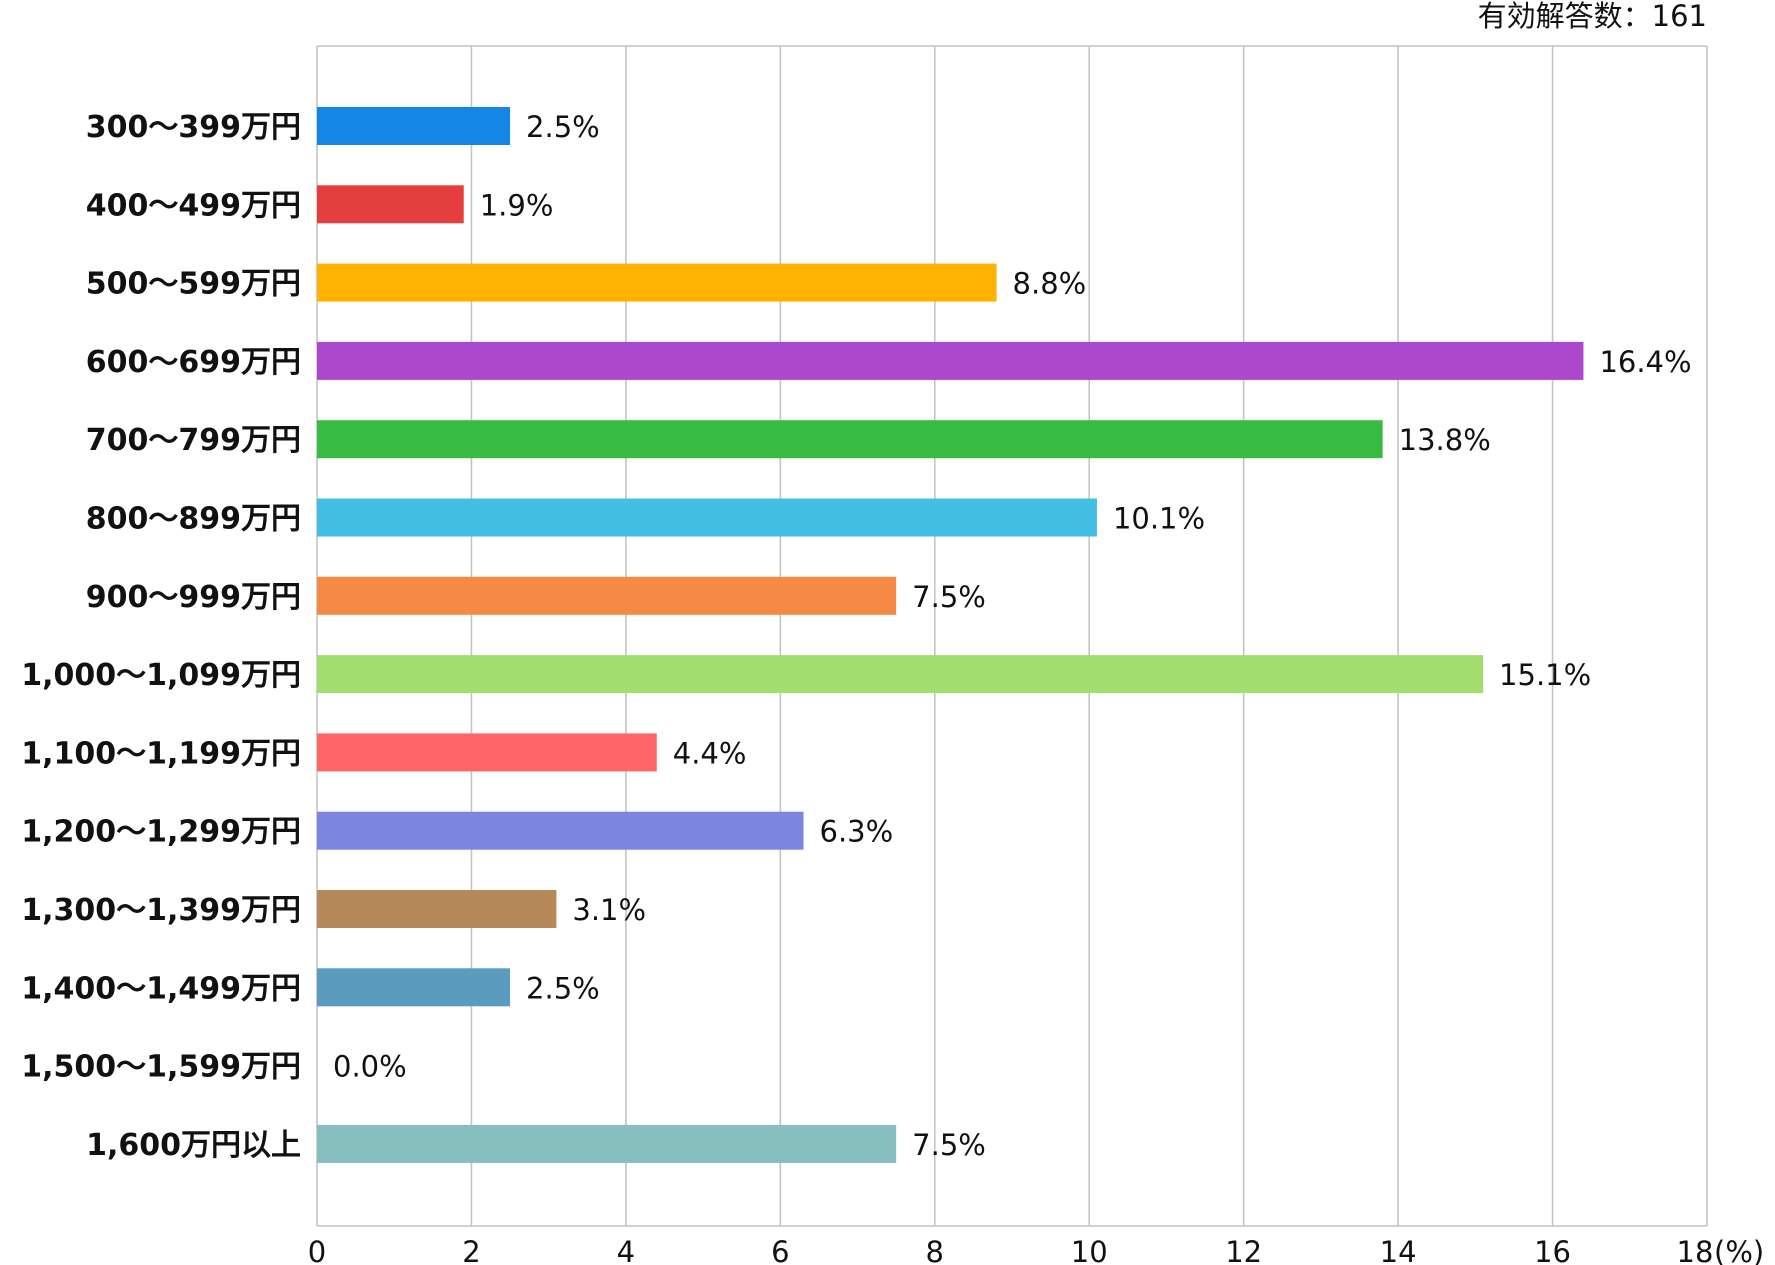  I want to click on x-axis-unit: (%), so click(1739, 1250).